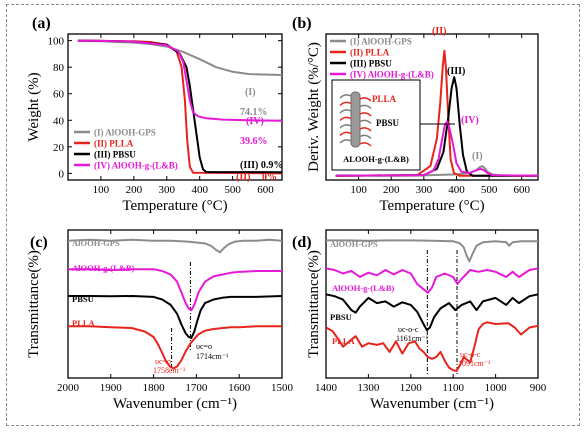 The height and width of the screenshot is (434, 588). I want to click on annotation: (I), so click(250, 92).